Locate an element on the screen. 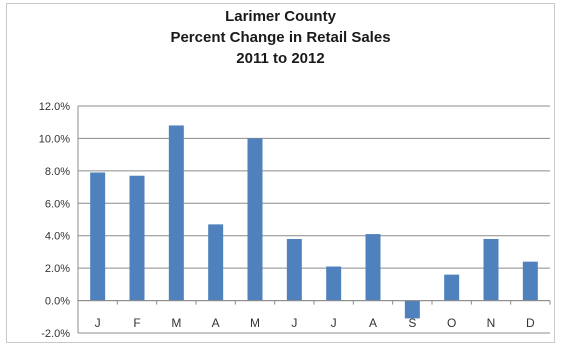 This screenshot has height=348, width=561. y-tick-label: 10.0% is located at coordinates (54, 139).